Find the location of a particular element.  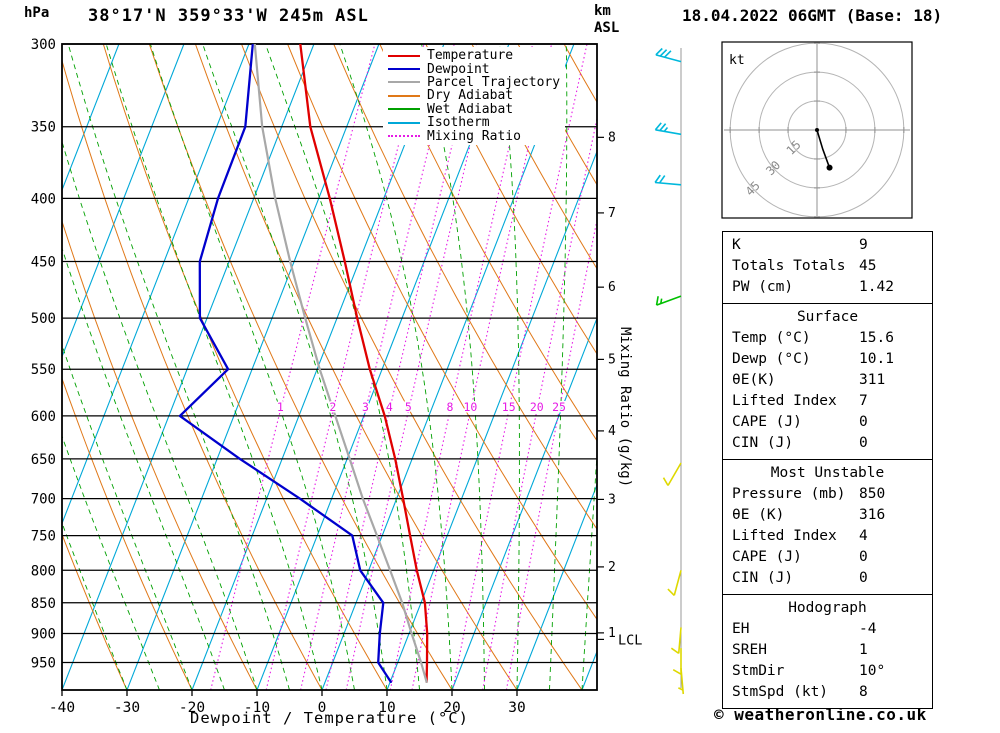

km-tick-label: 8 is located at coordinates (612, 137).